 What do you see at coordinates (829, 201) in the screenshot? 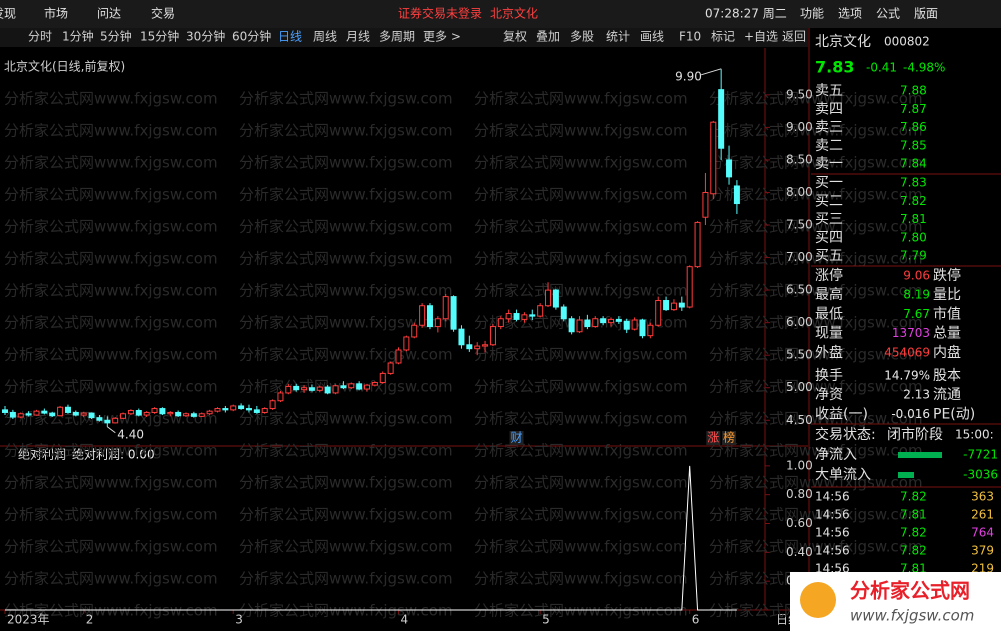
I see `bid-label: 买二` at bounding box center [829, 201].